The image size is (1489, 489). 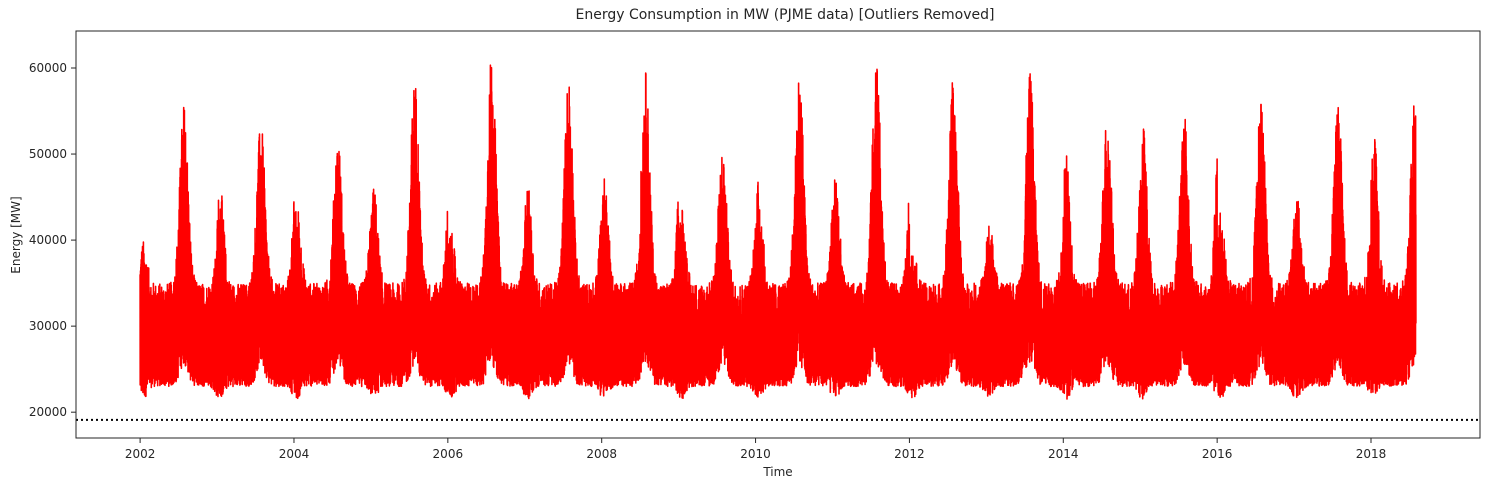 What do you see at coordinates (48, 154) in the screenshot?
I see `y-tick-label: 50000` at bounding box center [48, 154].